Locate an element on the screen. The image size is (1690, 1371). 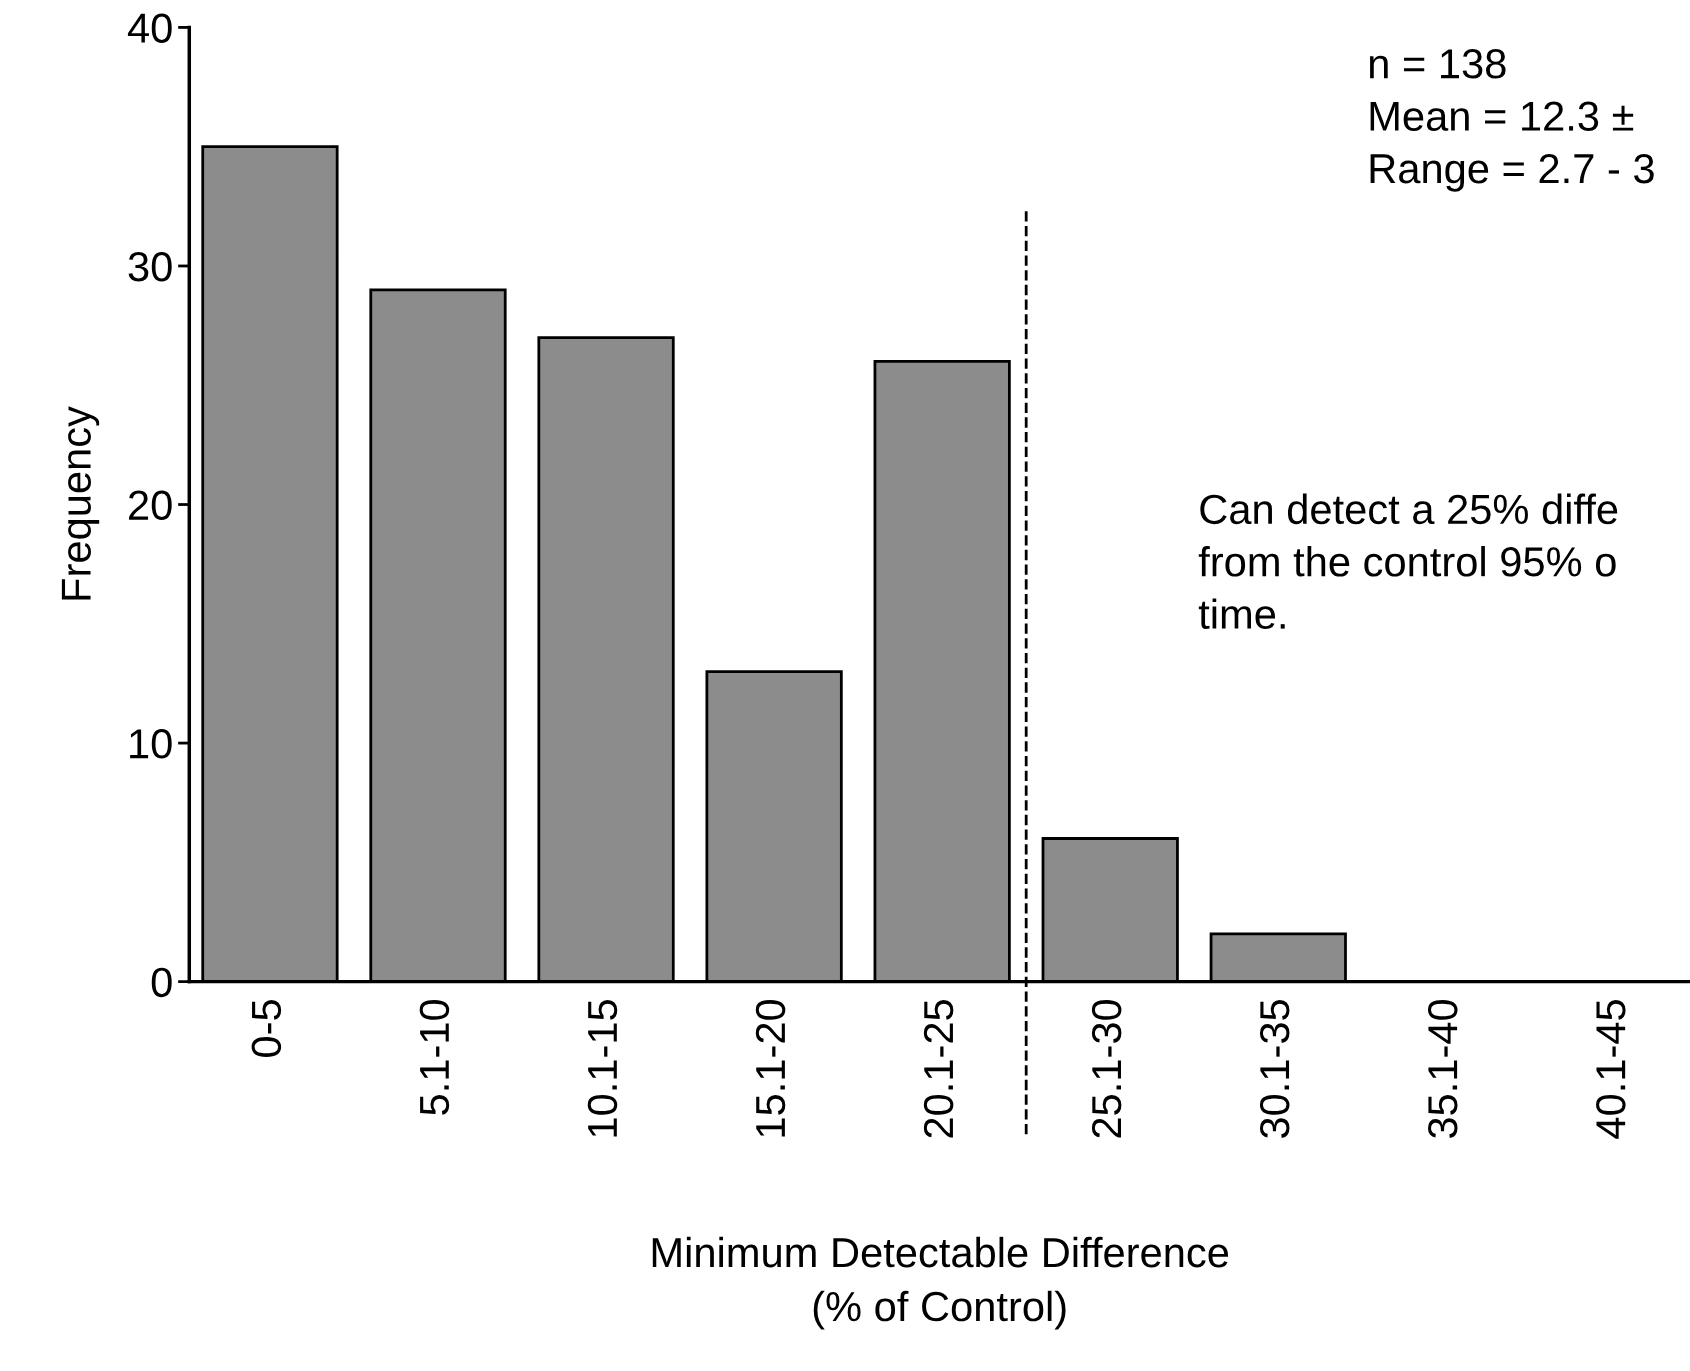
y-tick-label: 20 is located at coordinates (150, 505).